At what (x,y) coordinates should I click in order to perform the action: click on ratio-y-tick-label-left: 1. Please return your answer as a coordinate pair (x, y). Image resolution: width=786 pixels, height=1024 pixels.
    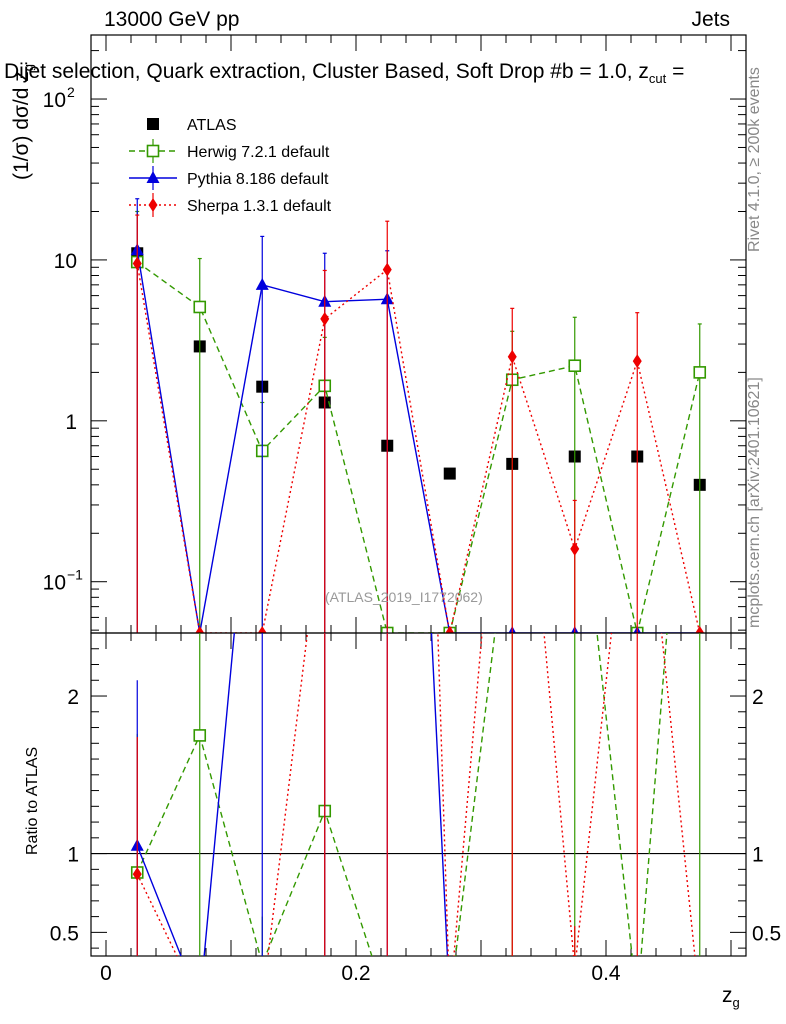
    Looking at the image, I should click on (73, 855).